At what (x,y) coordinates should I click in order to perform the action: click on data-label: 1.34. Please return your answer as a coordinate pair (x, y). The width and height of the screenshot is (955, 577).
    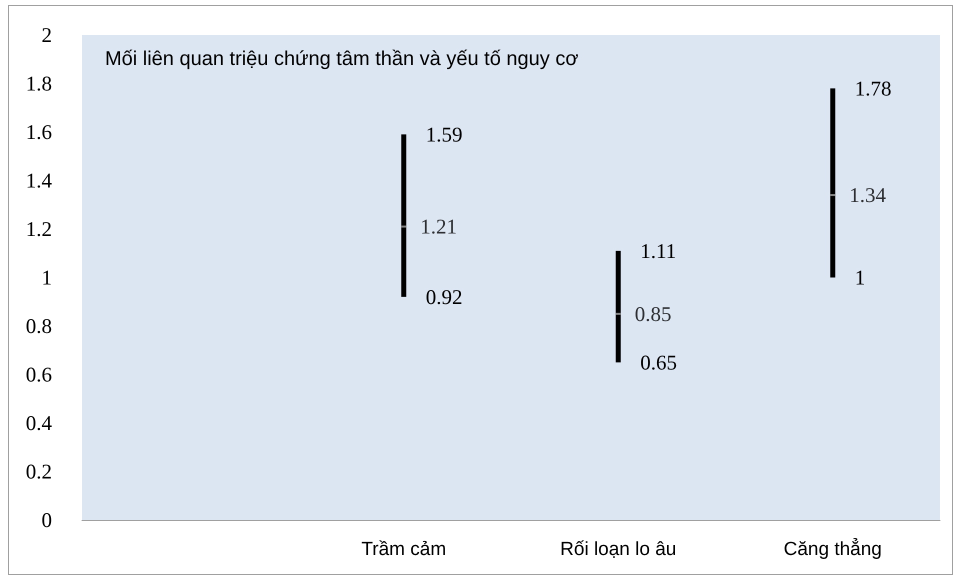
    Looking at the image, I should click on (867, 195).